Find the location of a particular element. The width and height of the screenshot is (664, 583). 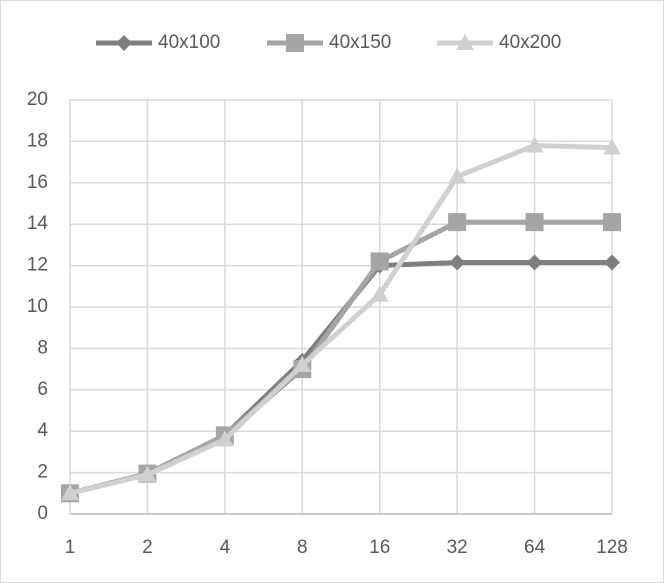

y-tick-label: 16 is located at coordinates (37, 182).